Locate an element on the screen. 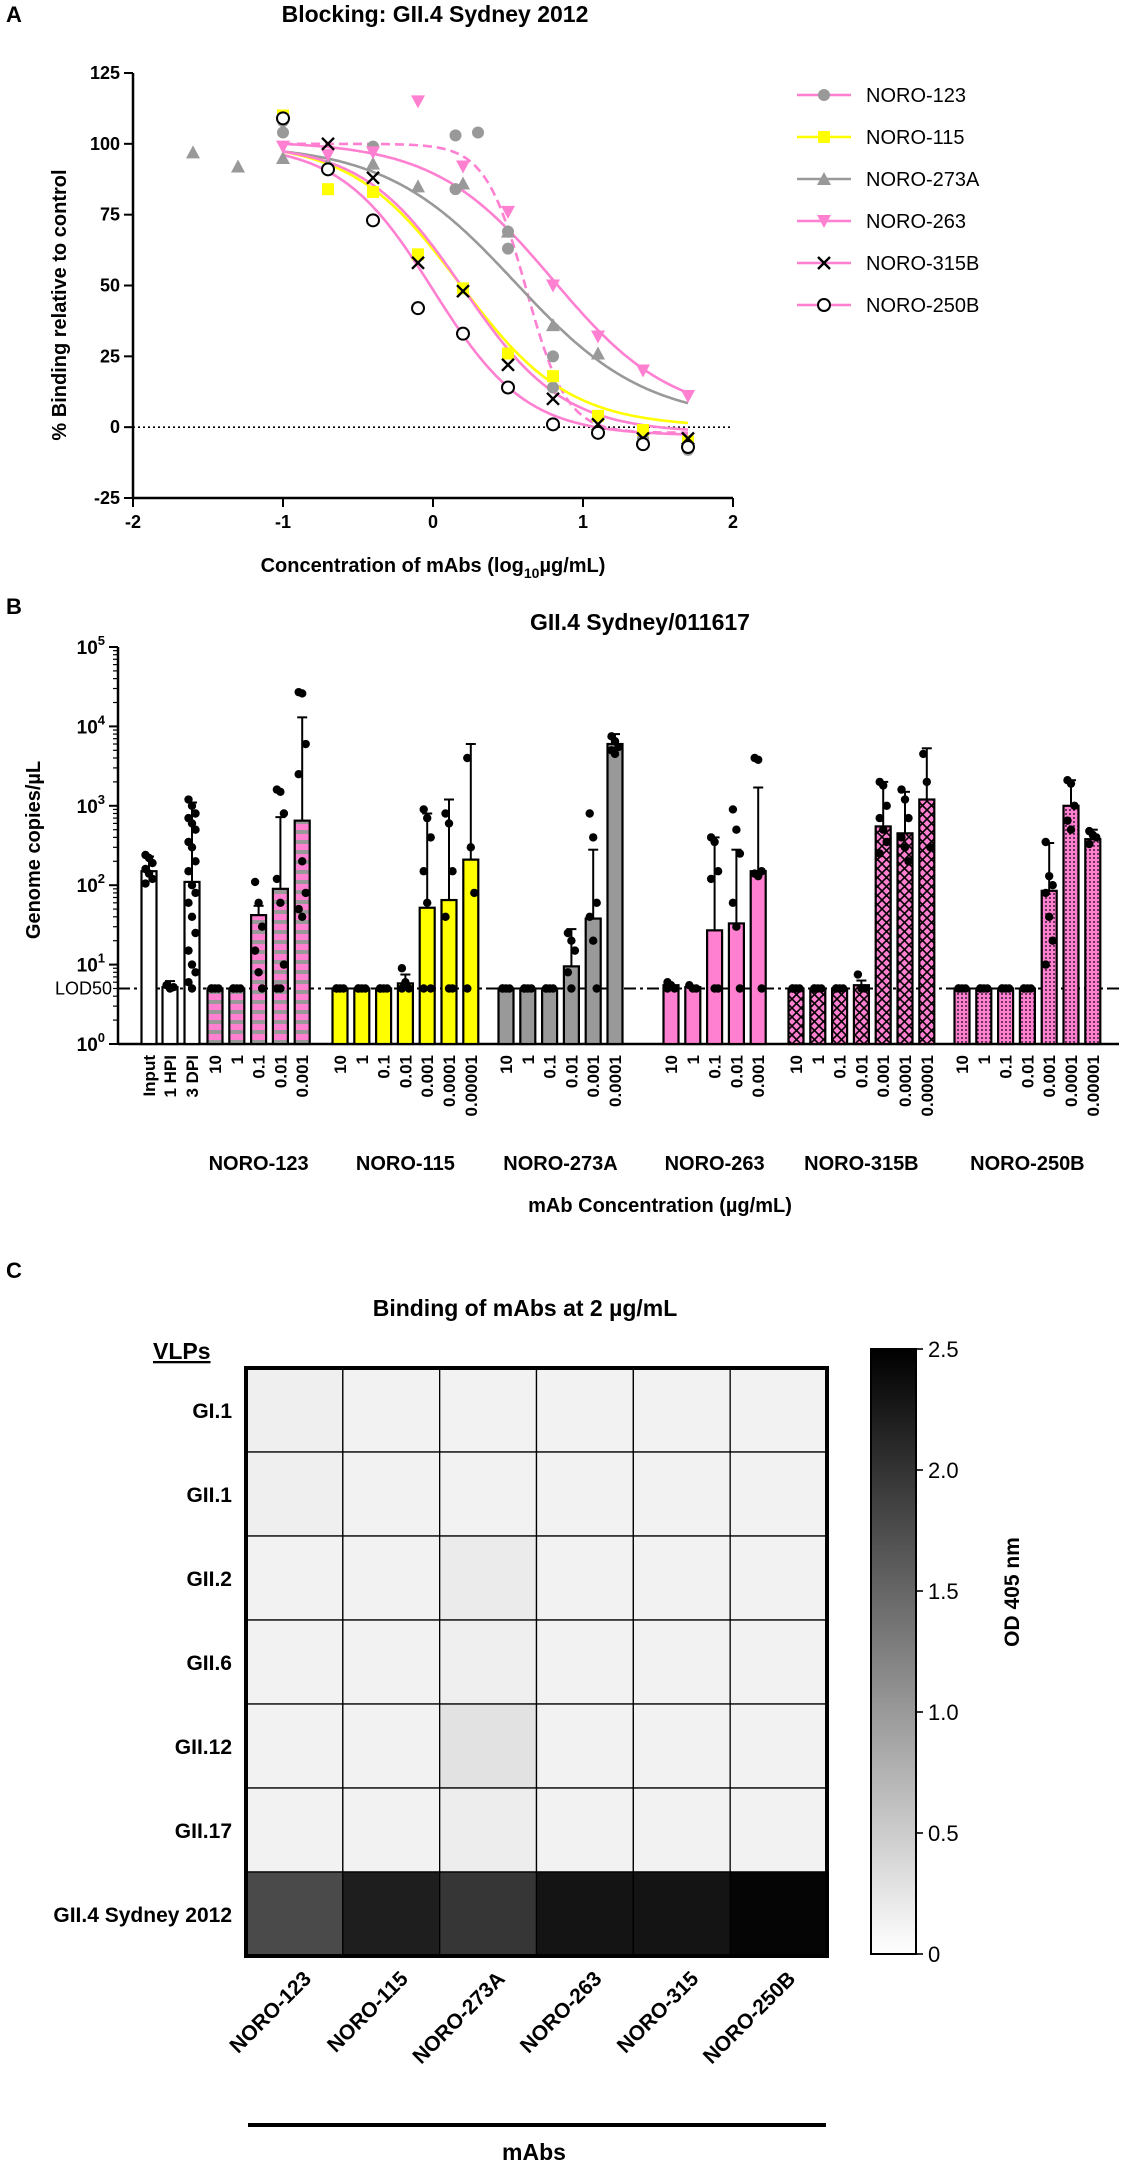 The height and width of the screenshot is (2166, 1121). heatmap-border is located at coordinates (536, 1662).